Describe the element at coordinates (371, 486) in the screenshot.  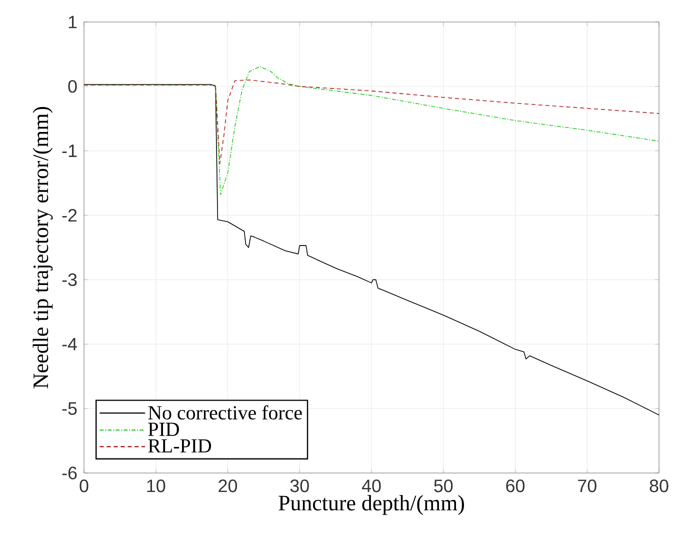
I see `x-tick-label: 40` at that location.